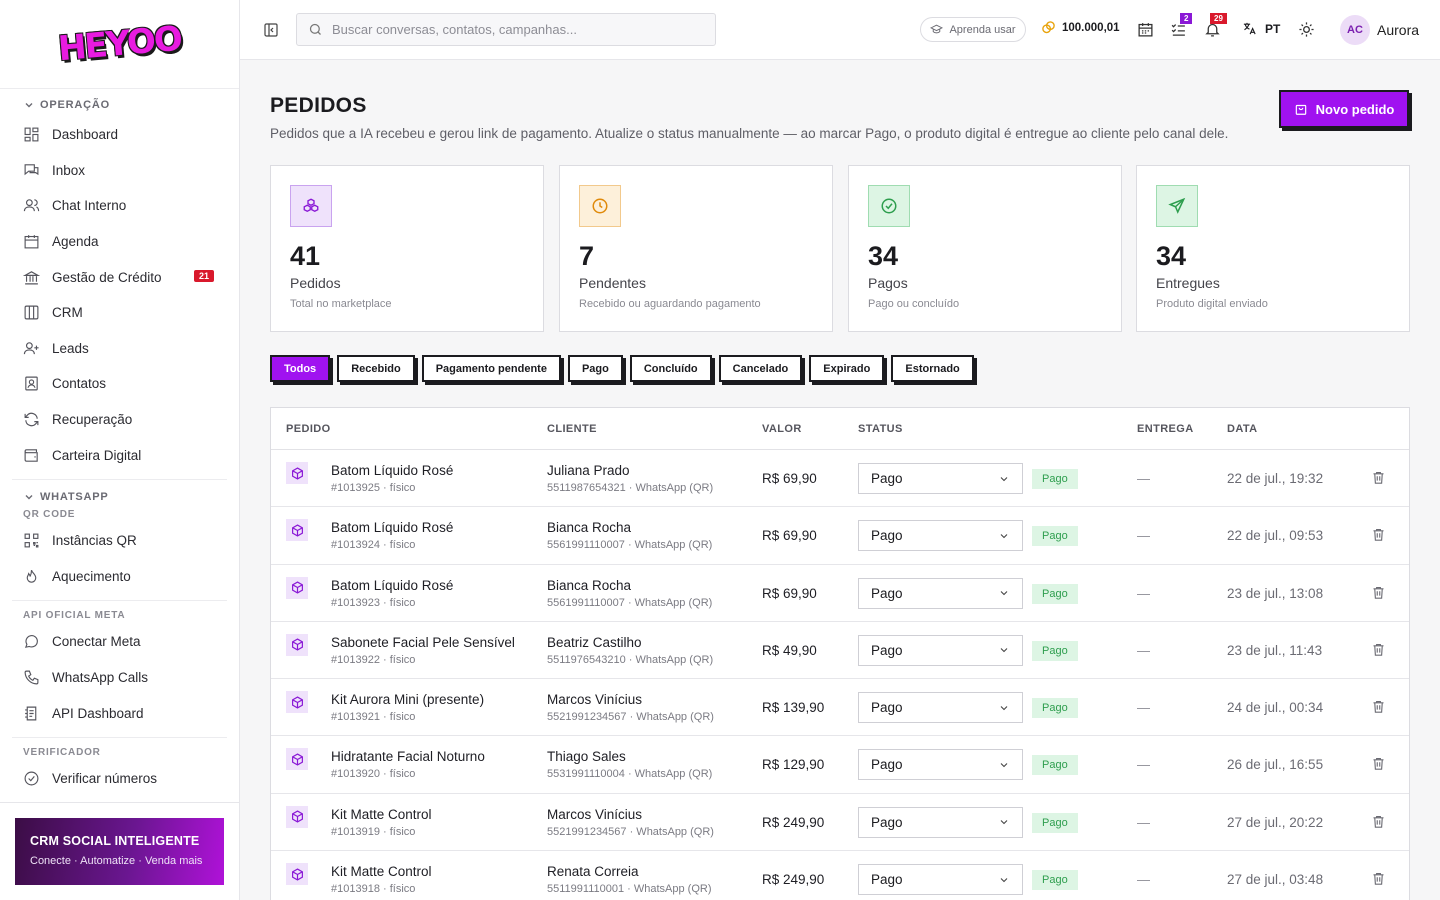 Image resolution: width=1440 pixels, height=900 pixels. I want to click on sidebar-item-label: Recuperação, so click(92, 420).